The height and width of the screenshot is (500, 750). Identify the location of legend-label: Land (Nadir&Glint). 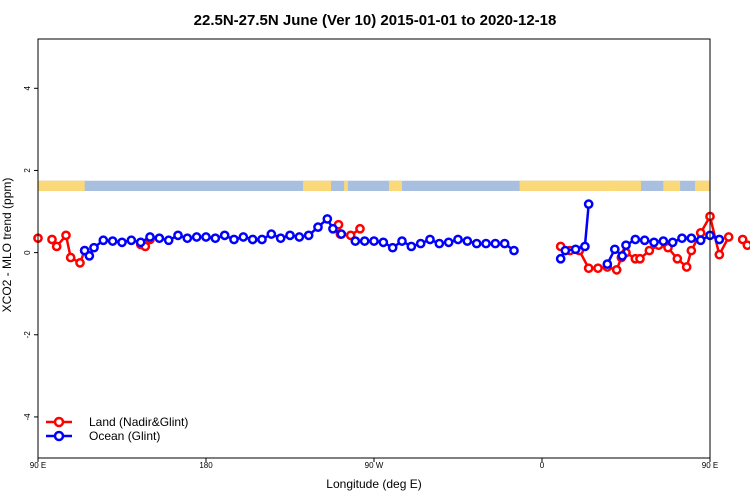
(138, 422).